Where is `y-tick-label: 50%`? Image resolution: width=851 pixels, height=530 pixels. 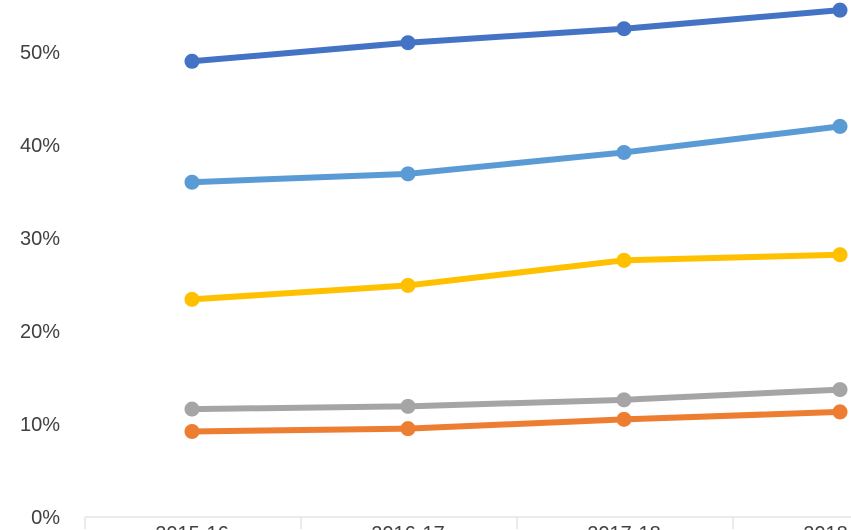
y-tick-label: 50% is located at coordinates (40, 53).